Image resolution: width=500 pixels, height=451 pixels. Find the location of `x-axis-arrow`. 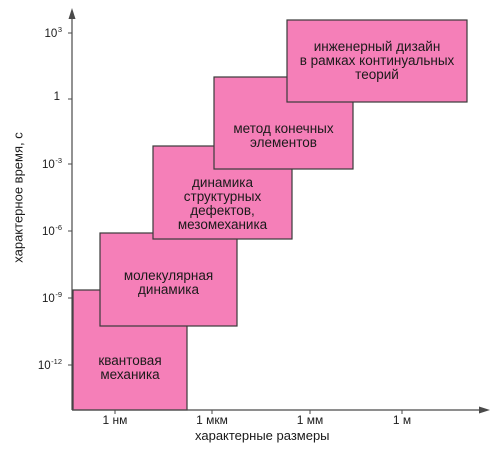

x-axis-arrow is located at coordinates (484, 410).